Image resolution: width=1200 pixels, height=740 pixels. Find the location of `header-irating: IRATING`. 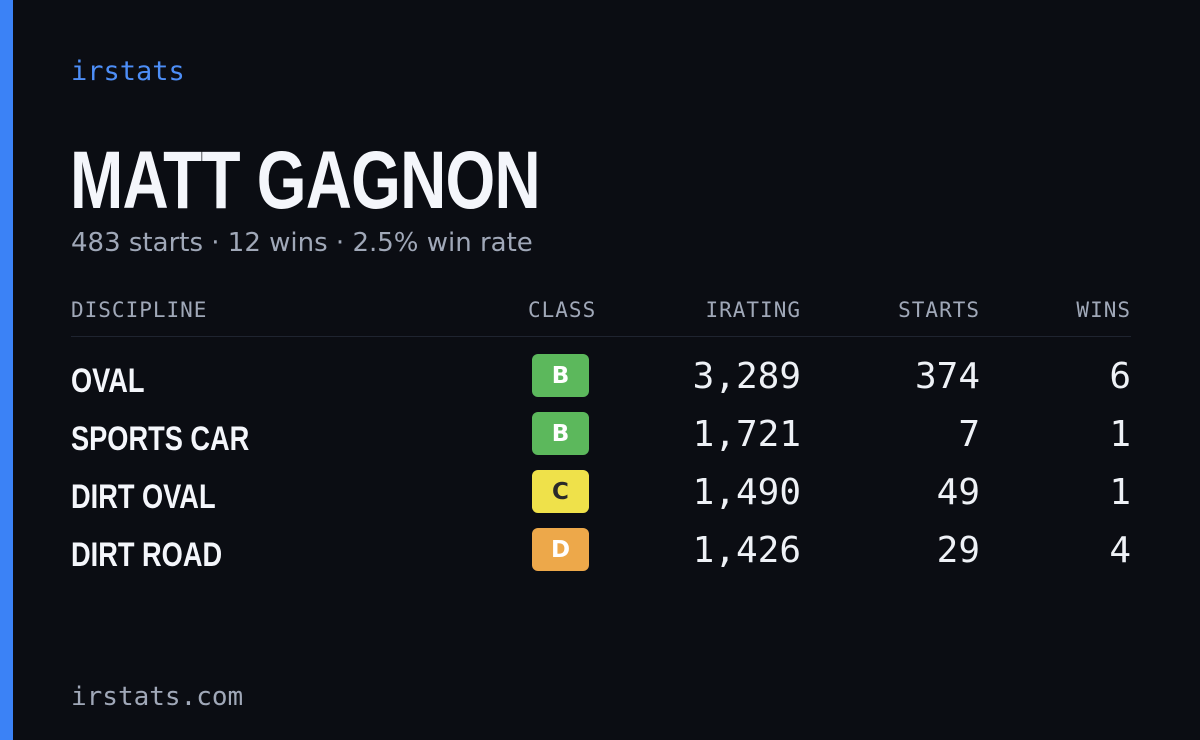

header-irating: IRATING is located at coordinates (753, 310).